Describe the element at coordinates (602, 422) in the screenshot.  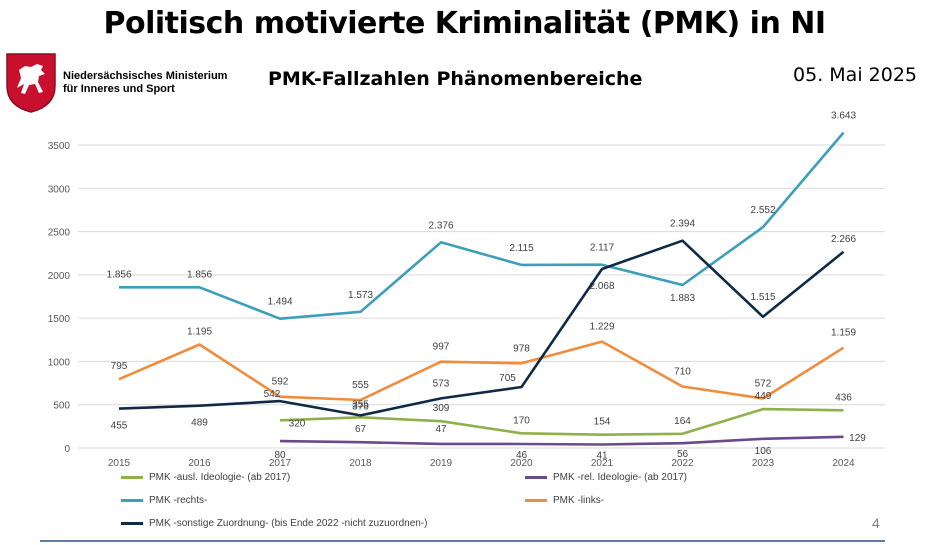
I see `data-label: 154` at that location.